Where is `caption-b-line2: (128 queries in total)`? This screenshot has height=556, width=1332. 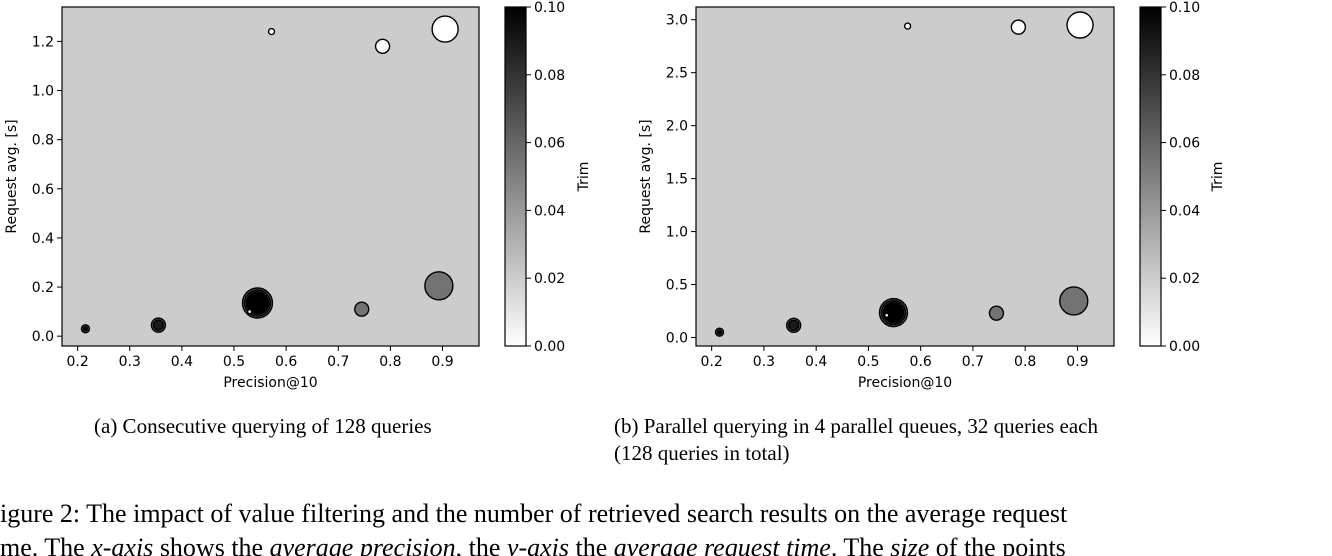
caption-b-line2: (128 queries in total) is located at coordinates (702, 453).